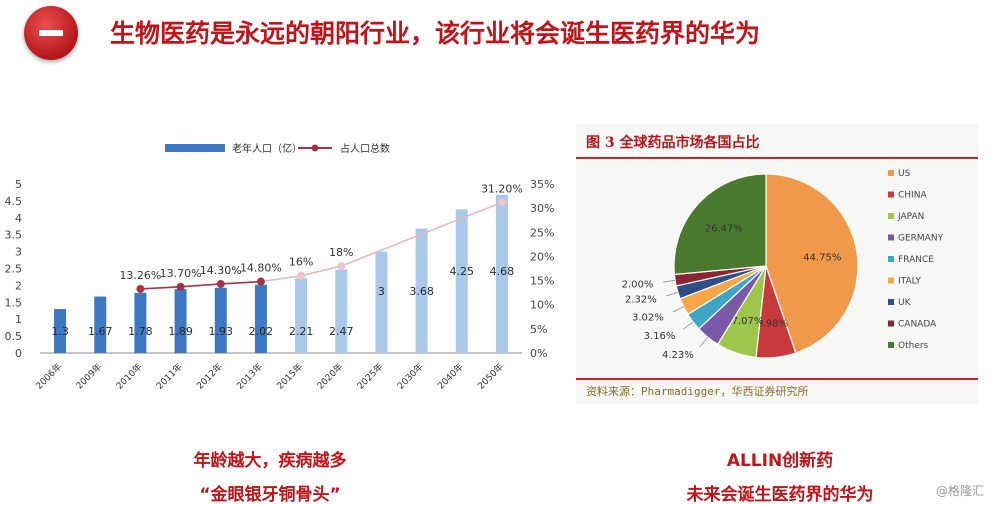  What do you see at coordinates (724, 229) in the screenshot?
I see `pie-slice-label: 26.47%` at bounding box center [724, 229].